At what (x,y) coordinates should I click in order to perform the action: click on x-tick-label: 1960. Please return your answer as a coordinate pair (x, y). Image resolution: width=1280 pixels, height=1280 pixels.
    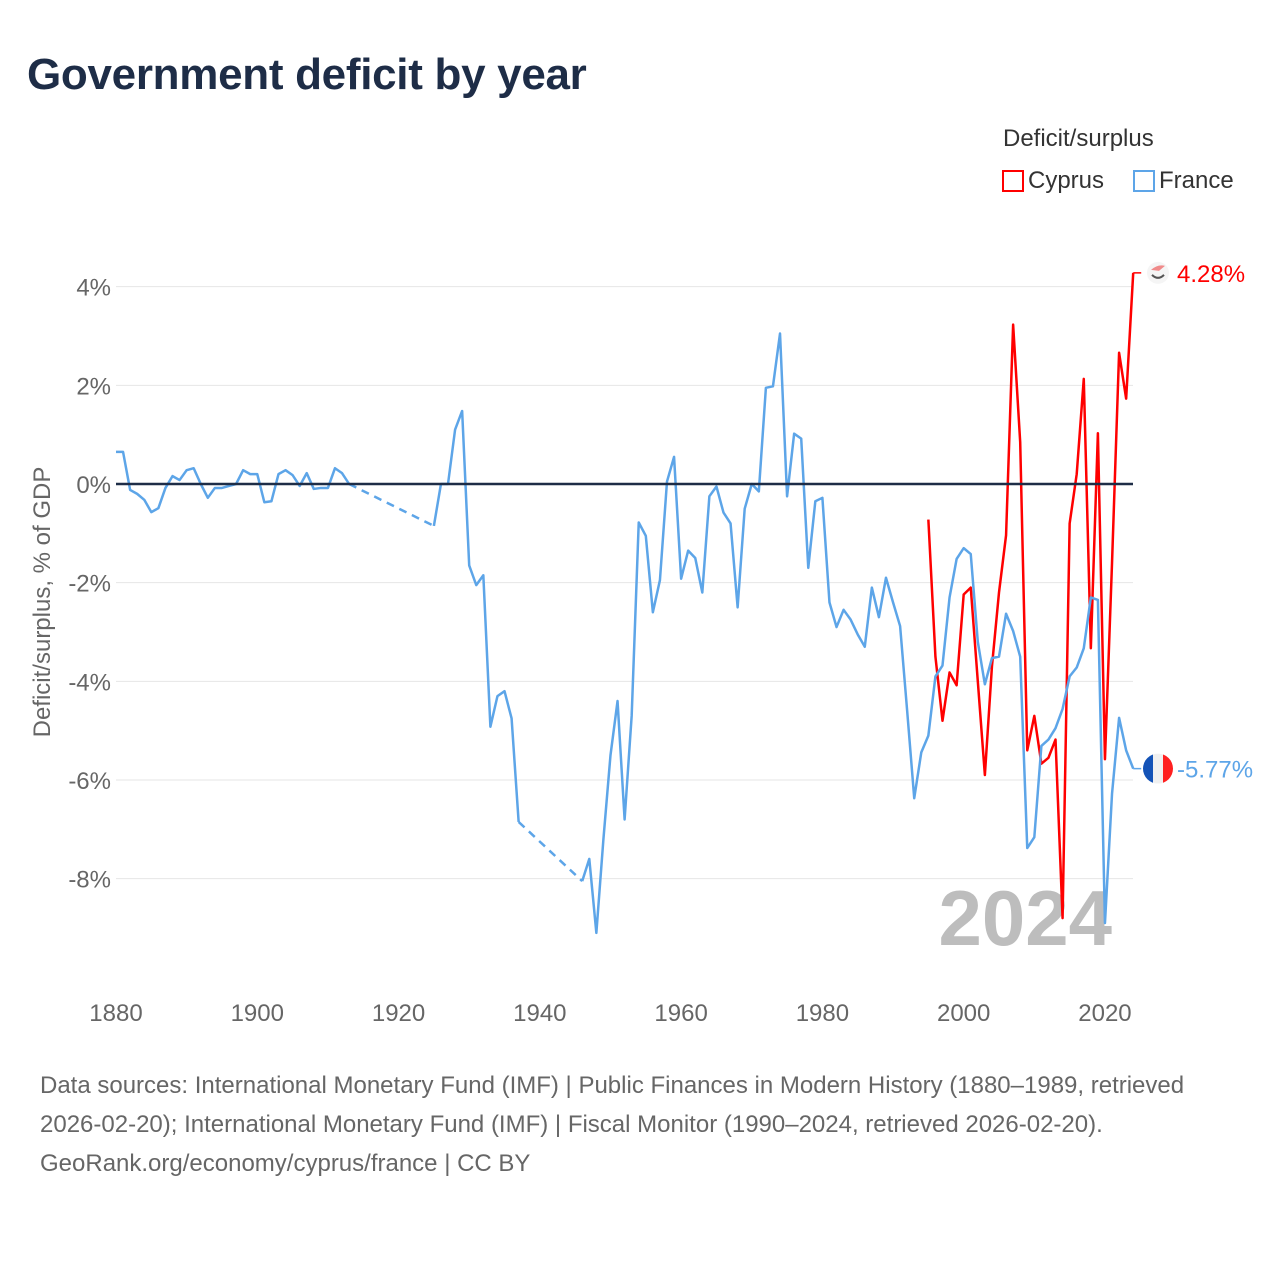
    Looking at the image, I should click on (680, 1013).